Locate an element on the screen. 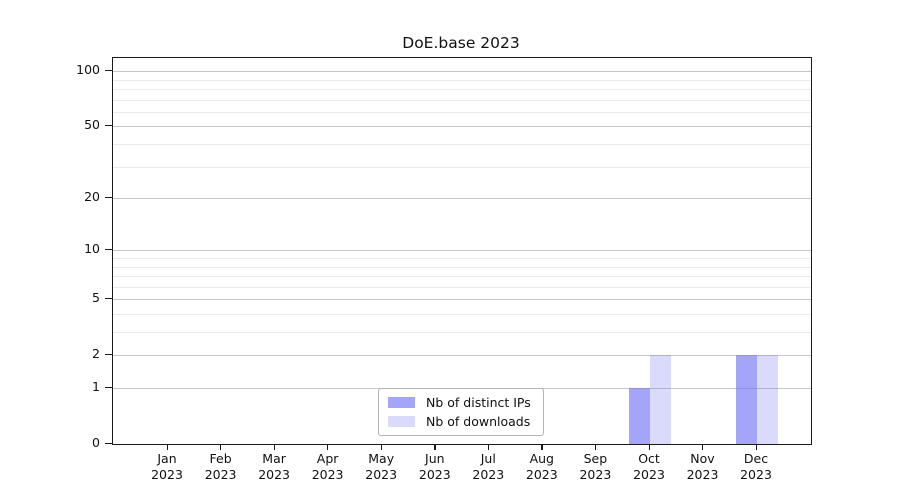 Image resolution: width=900 pixels, height=500 pixels. x-tick-label: May 2023 is located at coordinates (381, 466).